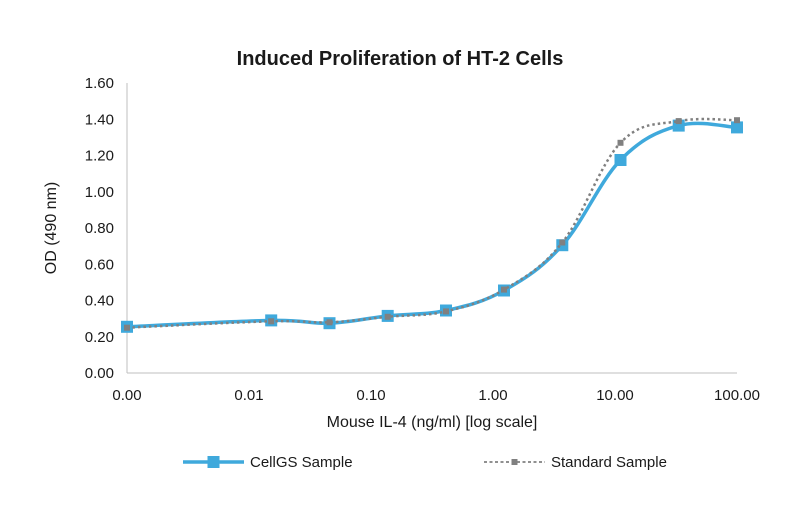 Image resolution: width=797 pixels, height=506 pixels. What do you see at coordinates (432, 422) in the screenshot?
I see `x-axis-label: Mouse IL-4 (ng/ml) [log scale]` at bounding box center [432, 422].